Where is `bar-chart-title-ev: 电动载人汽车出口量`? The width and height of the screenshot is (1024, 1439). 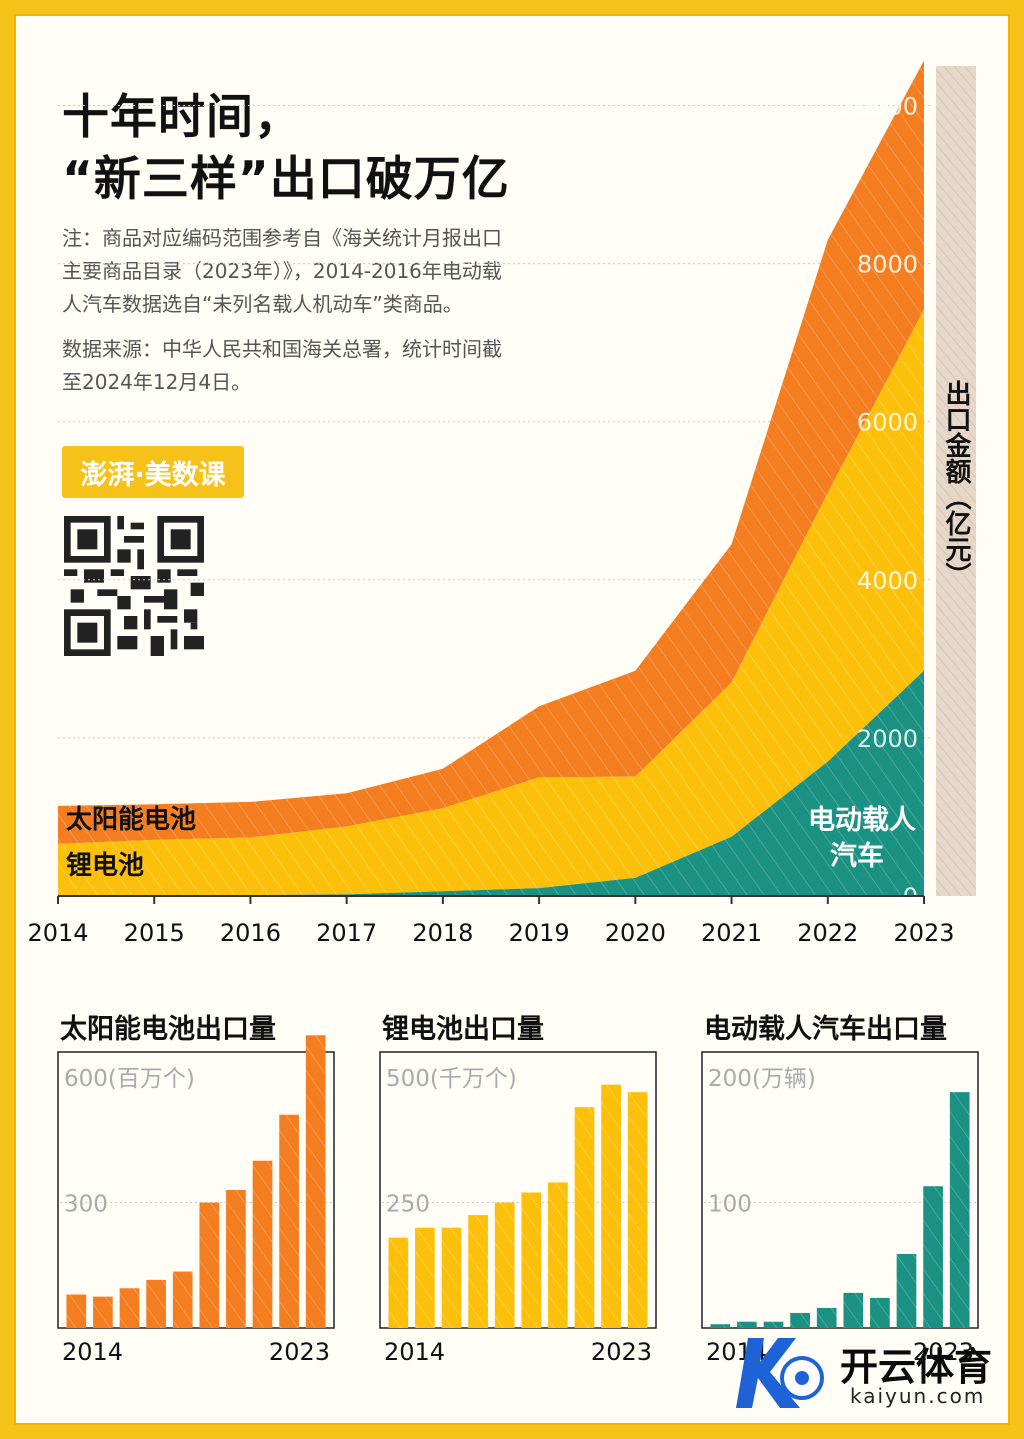 bar-chart-title-ev: 电动载人汽车出口量 is located at coordinates (825, 1029).